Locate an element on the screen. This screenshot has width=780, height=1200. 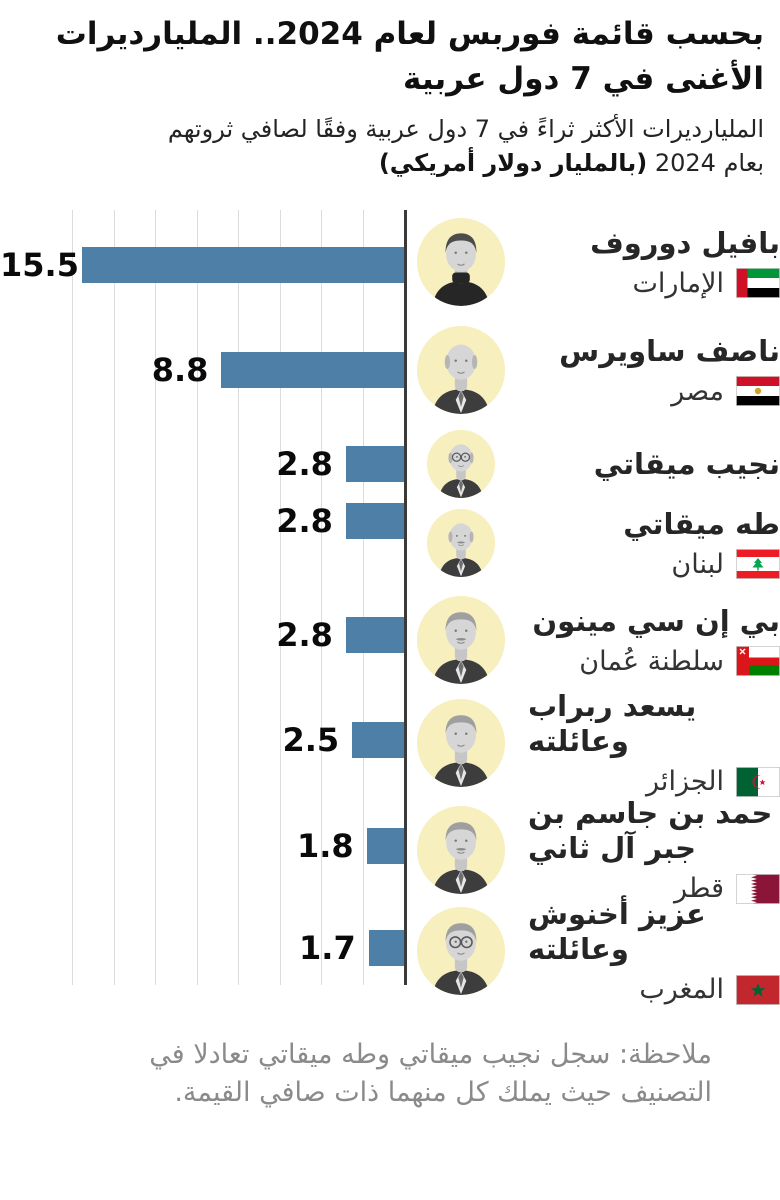
country-label: قطر is located at coordinates (699, 888).